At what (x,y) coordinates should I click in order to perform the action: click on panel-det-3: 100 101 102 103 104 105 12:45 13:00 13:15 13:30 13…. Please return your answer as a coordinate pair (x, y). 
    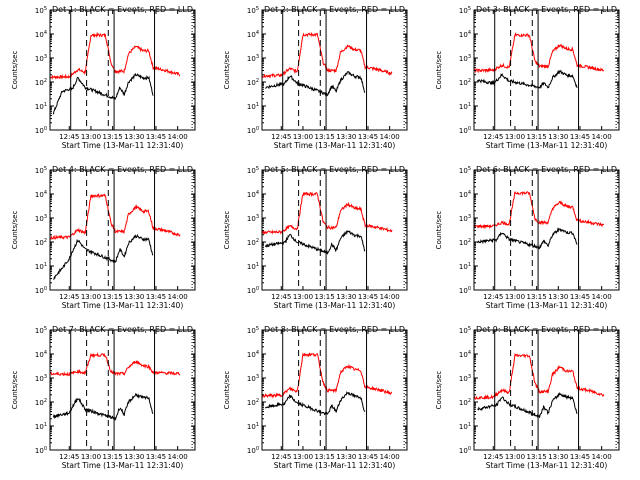
    Looking at the image, I should click on (527, 77).